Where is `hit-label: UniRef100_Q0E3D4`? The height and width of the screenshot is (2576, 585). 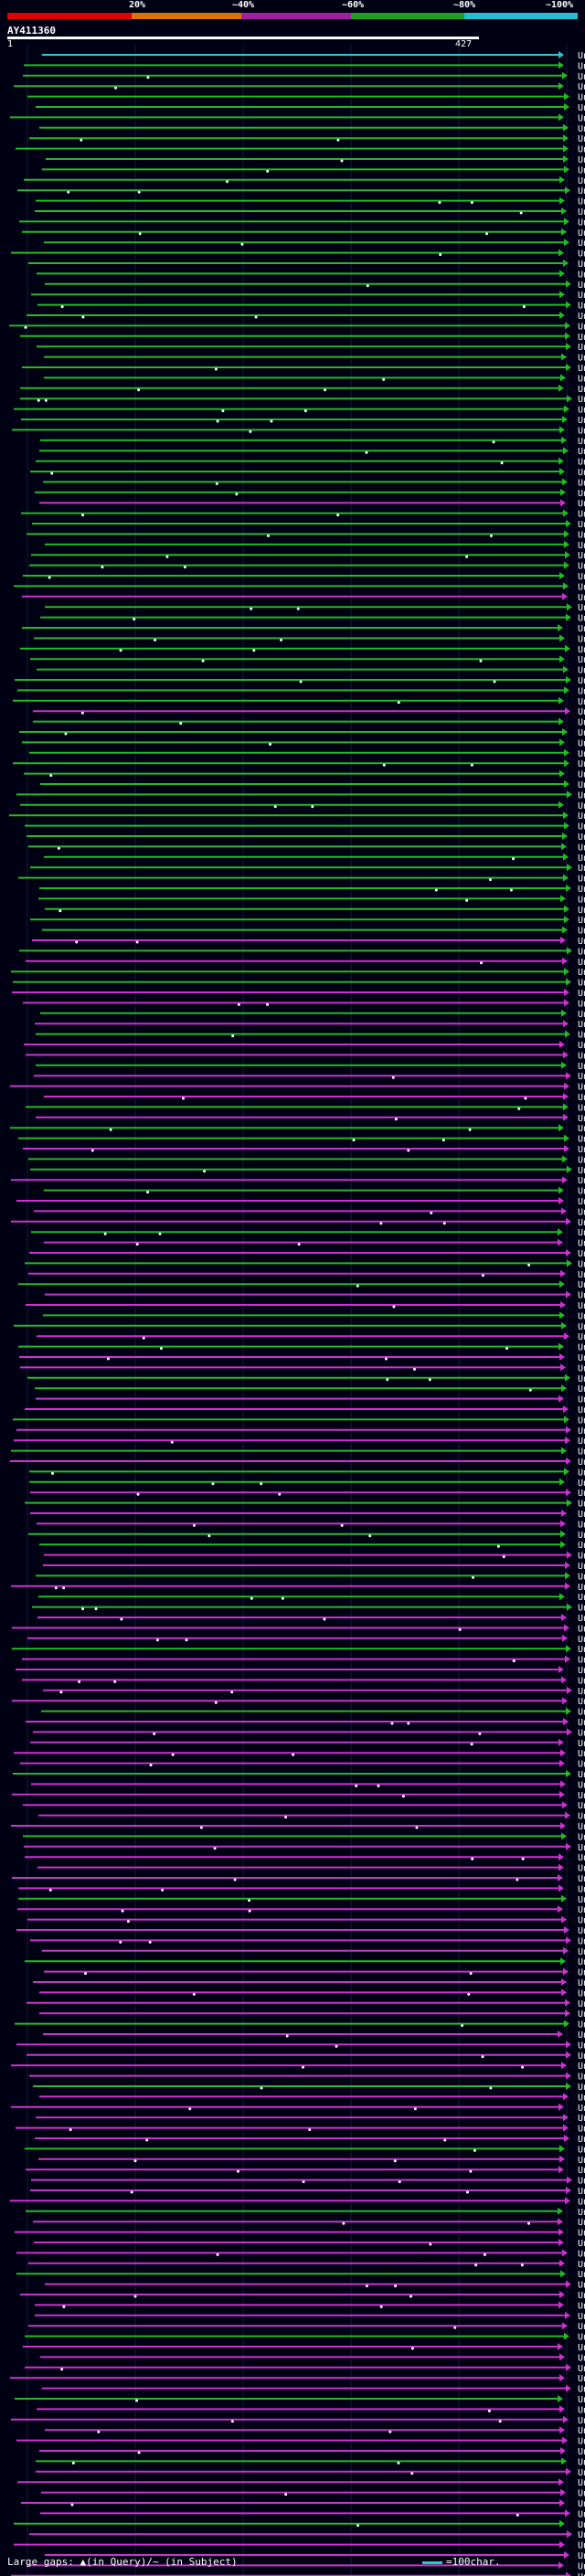
hit-label: UniRef100_Q0E3D4 is located at coordinates (581, 2213).